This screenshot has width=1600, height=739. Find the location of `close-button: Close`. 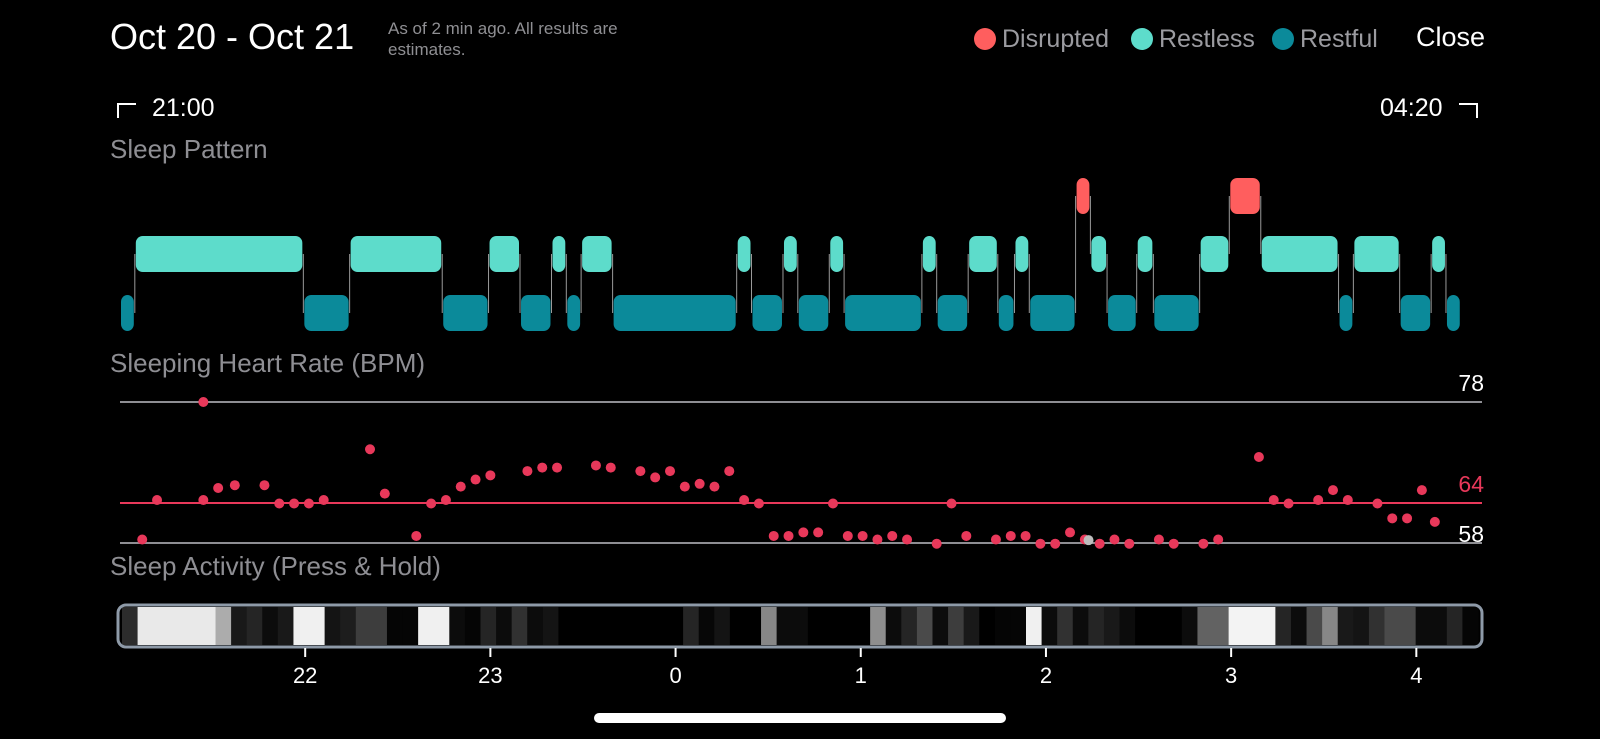

close-button: Close is located at coordinates (1451, 37).